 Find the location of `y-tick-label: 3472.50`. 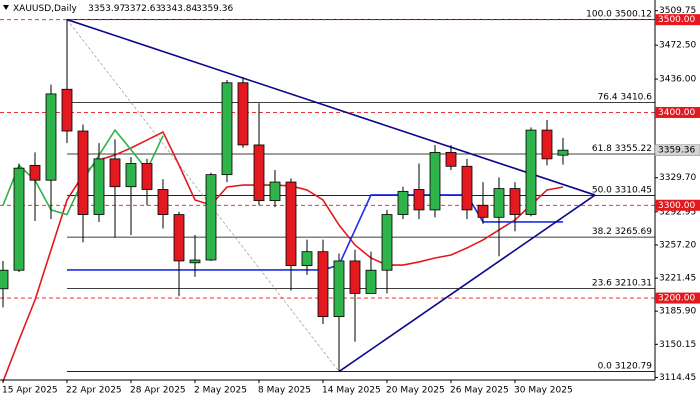

y-tick-label: 3472.50 is located at coordinates (677, 46).